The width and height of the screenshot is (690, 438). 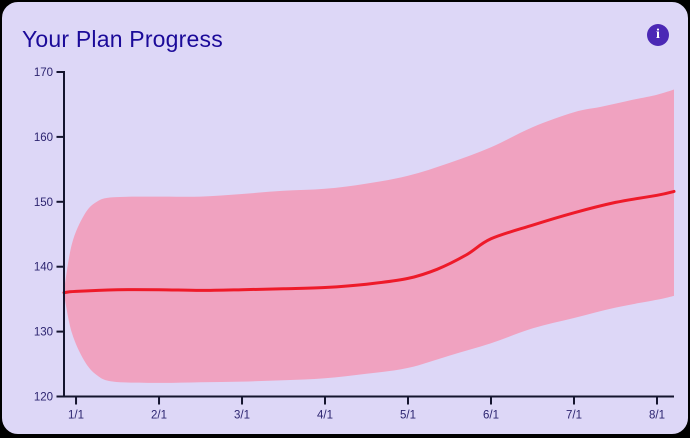 I want to click on y-tick-label: 160, so click(x=43, y=138).